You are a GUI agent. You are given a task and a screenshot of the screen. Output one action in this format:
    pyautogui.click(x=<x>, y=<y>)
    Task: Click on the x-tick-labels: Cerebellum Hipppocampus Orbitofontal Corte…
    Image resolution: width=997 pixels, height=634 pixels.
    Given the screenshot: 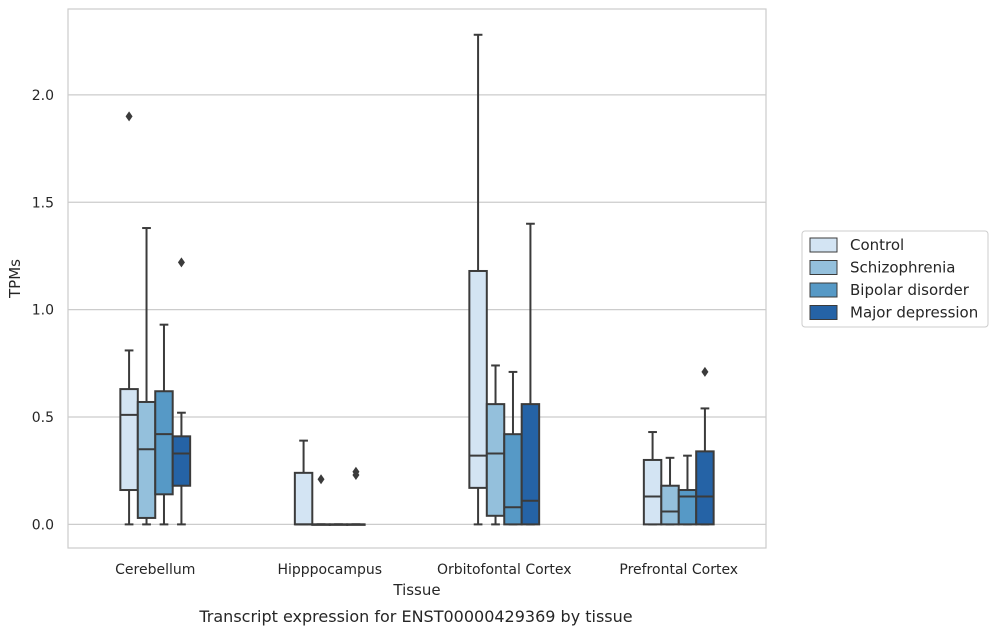 What is the action you would take?
    pyautogui.click(x=426, y=570)
    